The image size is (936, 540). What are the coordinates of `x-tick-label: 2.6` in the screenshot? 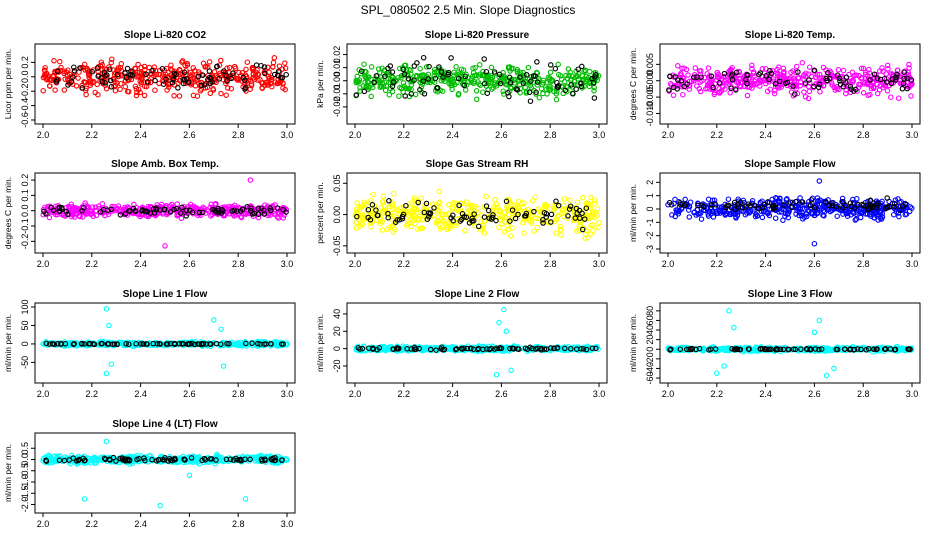 It's located at (501, 135).